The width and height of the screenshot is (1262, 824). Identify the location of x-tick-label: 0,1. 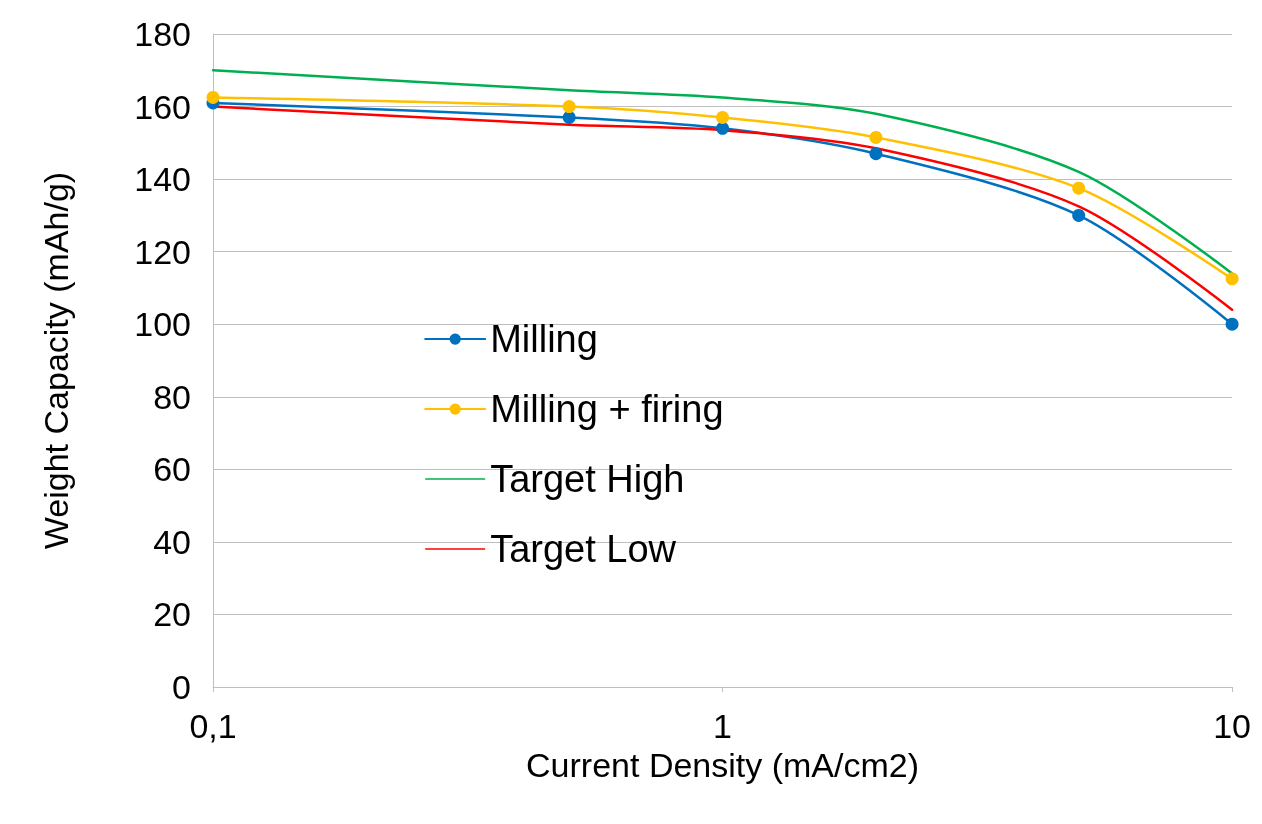
(213, 726).